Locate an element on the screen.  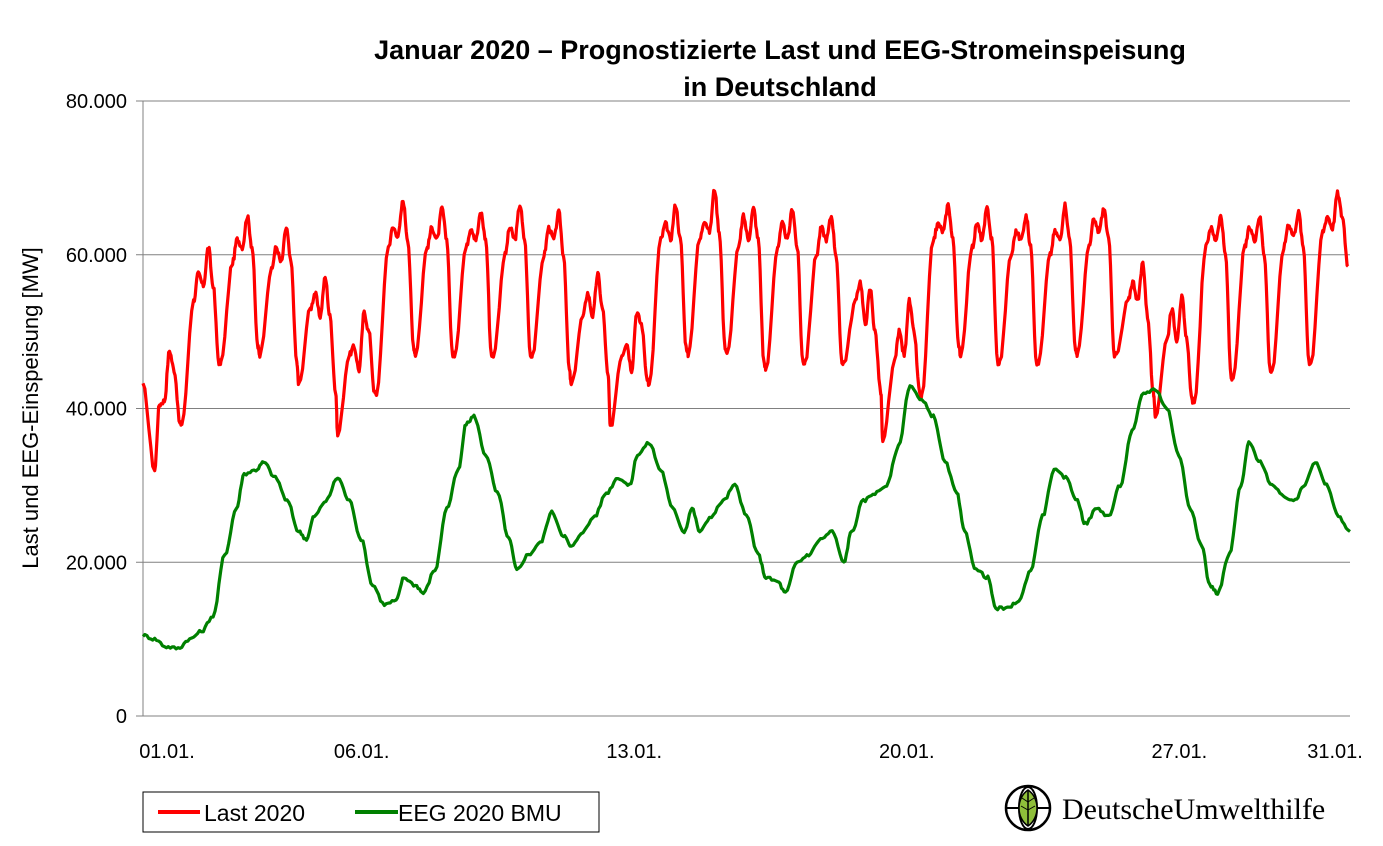
y-tick-label: 0 is located at coordinates (121, 717).